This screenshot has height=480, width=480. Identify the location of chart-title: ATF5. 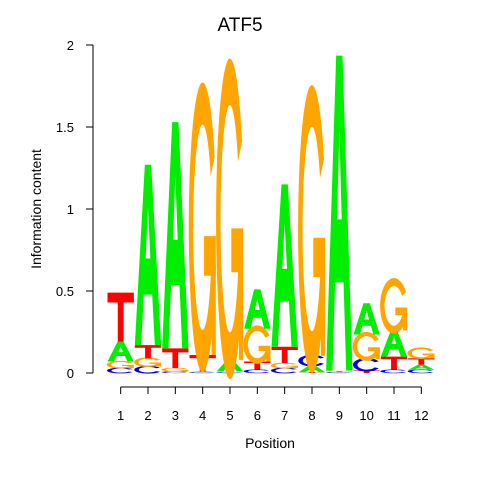
(239, 25).